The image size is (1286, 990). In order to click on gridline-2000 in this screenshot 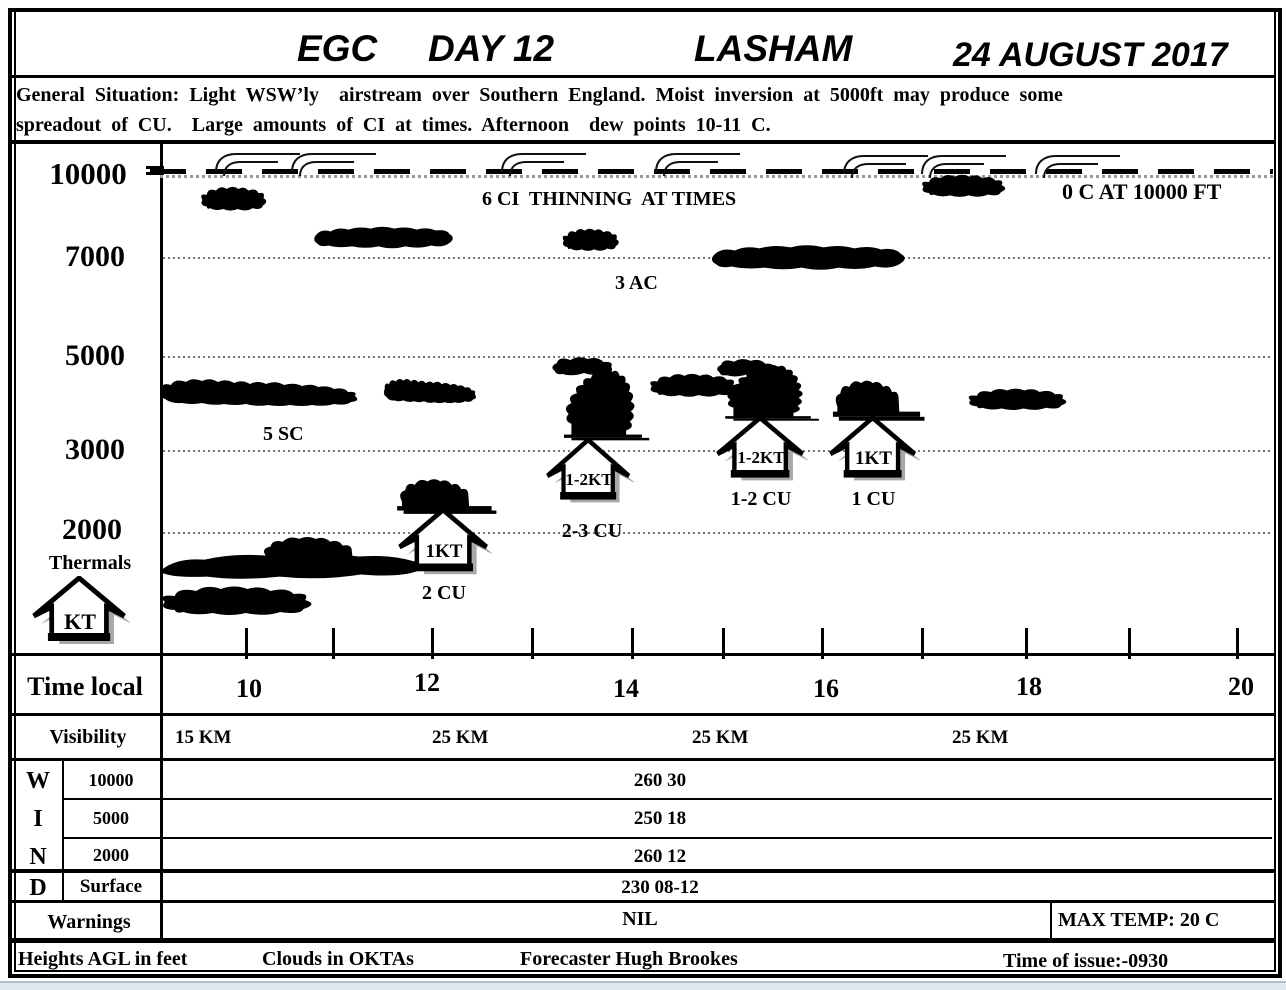, I will do `click(718, 533)`.